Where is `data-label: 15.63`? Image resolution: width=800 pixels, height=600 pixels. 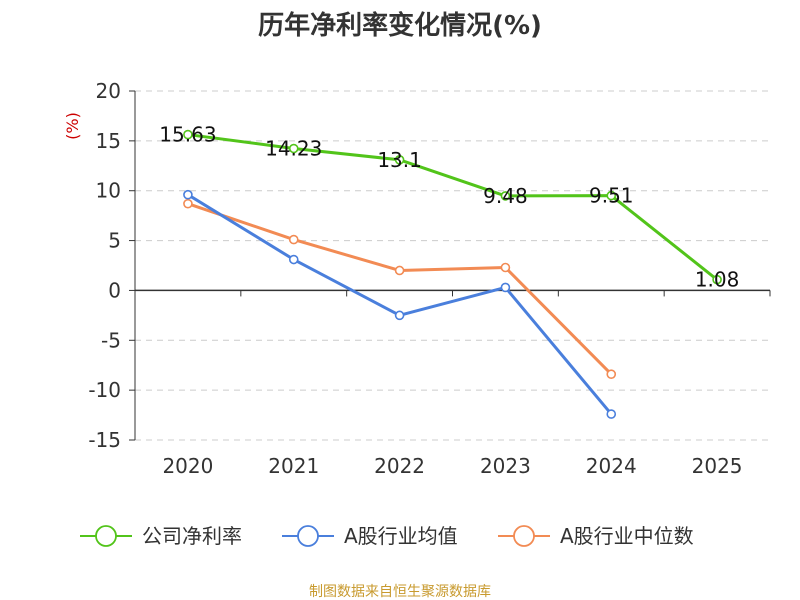 data-label: 15.63 is located at coordinates (187, 135).